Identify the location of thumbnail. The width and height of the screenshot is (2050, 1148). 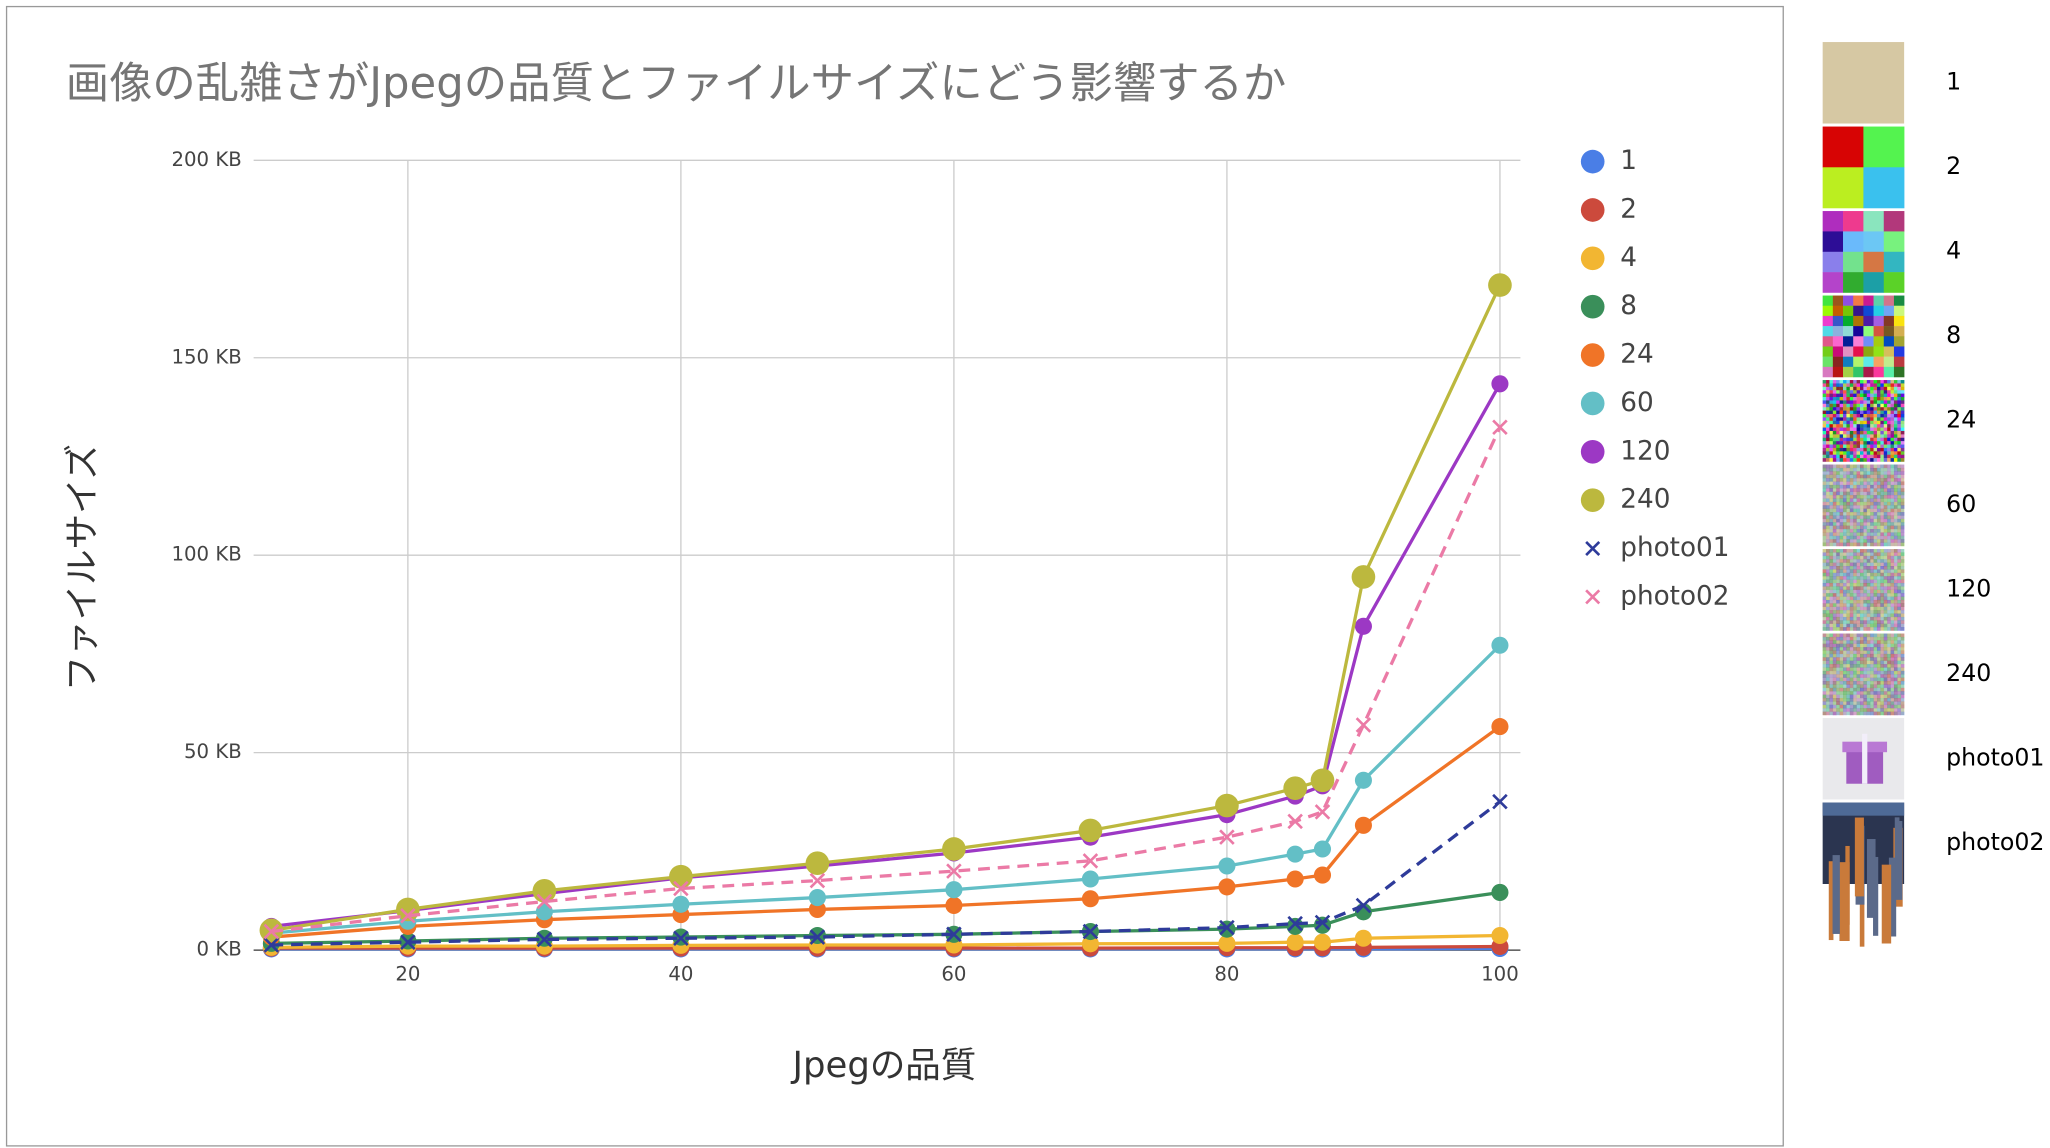
(1863, 252).